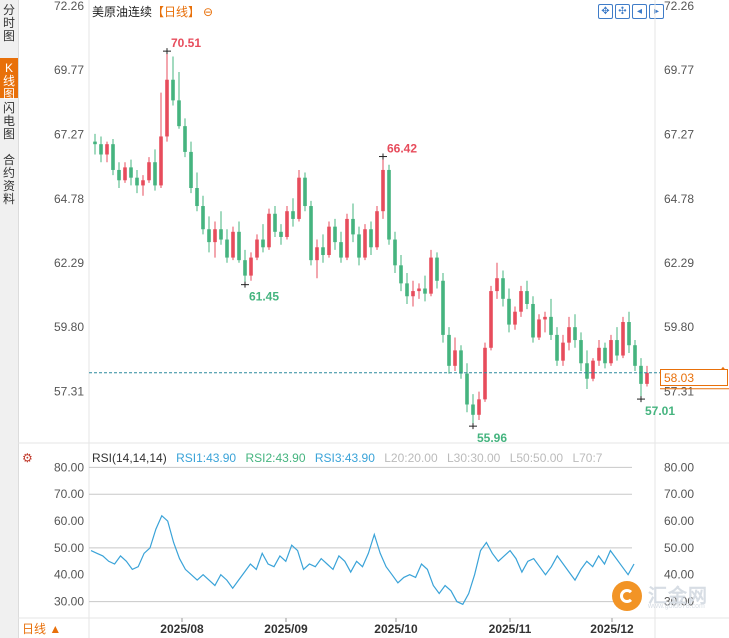 The height and width of the screenshot is (638, 729). What do you see at coordinates (660, 411) in the screenshot?
I see `extreme-label-4: 57.01` at bounding box center [660, 411].